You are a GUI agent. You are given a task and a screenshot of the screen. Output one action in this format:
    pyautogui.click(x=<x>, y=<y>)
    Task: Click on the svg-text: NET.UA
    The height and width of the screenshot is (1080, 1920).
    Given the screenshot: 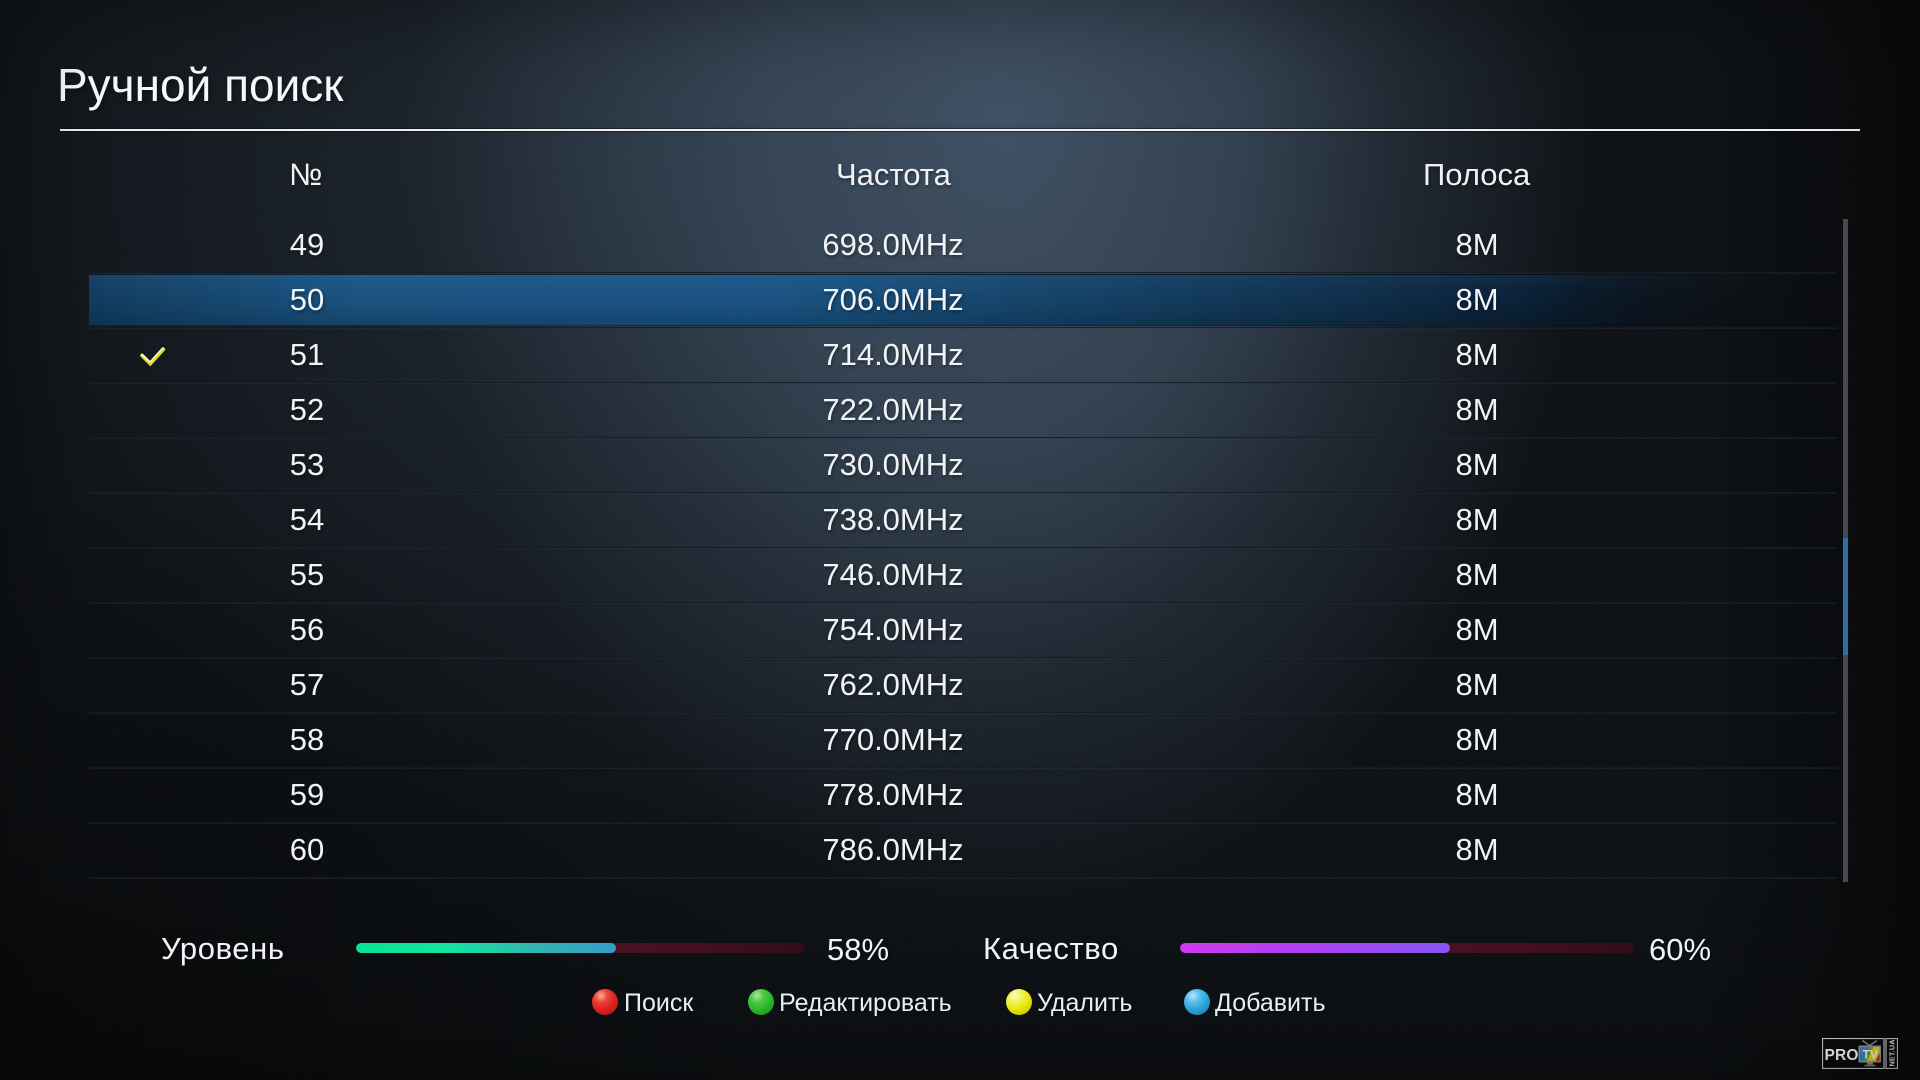 What is the action you would take?
    pyautogui.click(x=1892, y=1052)
    